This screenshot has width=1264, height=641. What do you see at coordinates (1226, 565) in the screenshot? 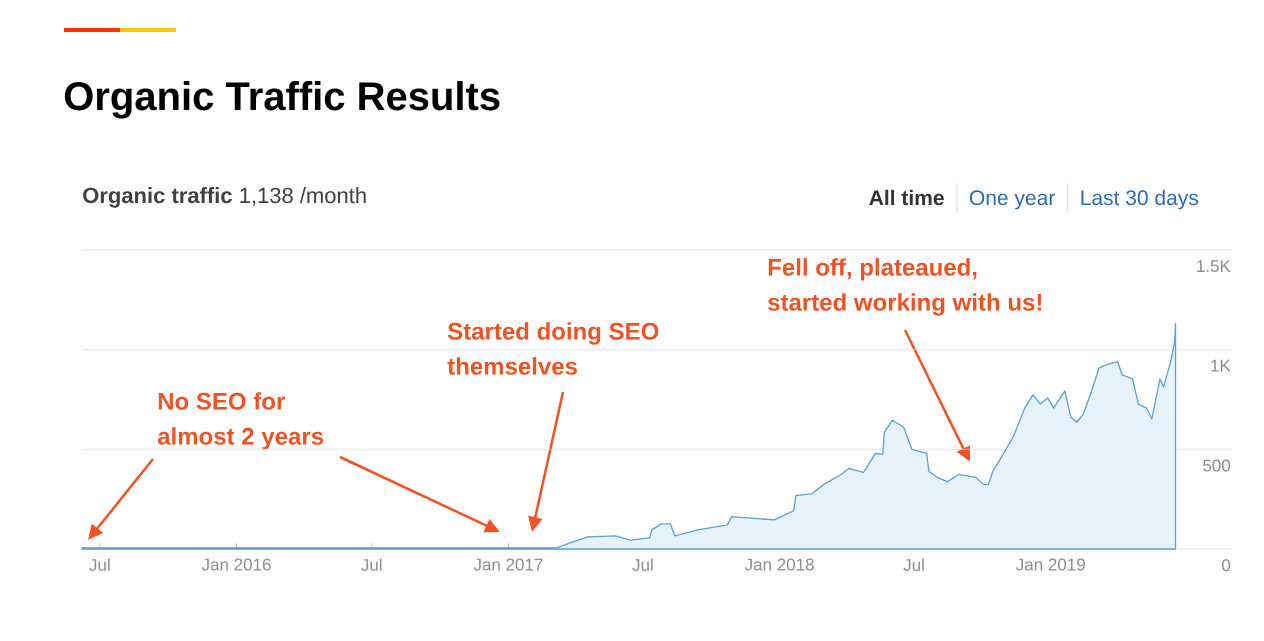
I see `y-tick-label: 0` at bounding box center [1226, 565].